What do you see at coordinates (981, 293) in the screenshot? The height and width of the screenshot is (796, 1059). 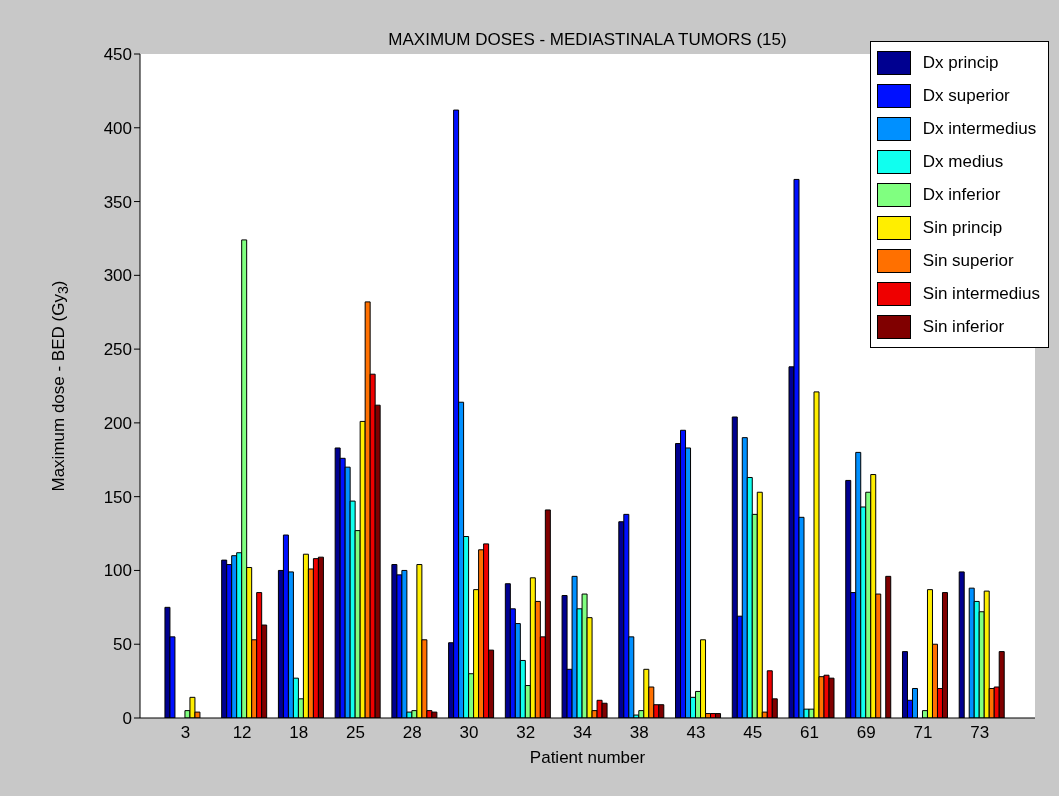 I see `legend-label: Sin intermedius` at bounding box center [981, 293].